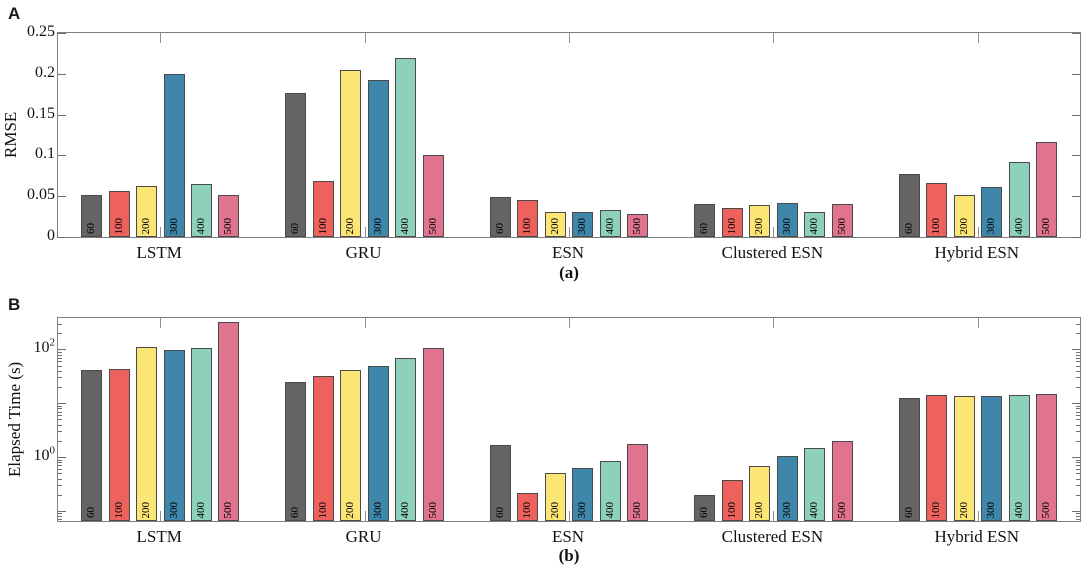 The height and width of the screenshot is (571, 1085). Describe the element at coordinates (432, 226) in the screenshot. I see `bar-size-label: 500` at that location.